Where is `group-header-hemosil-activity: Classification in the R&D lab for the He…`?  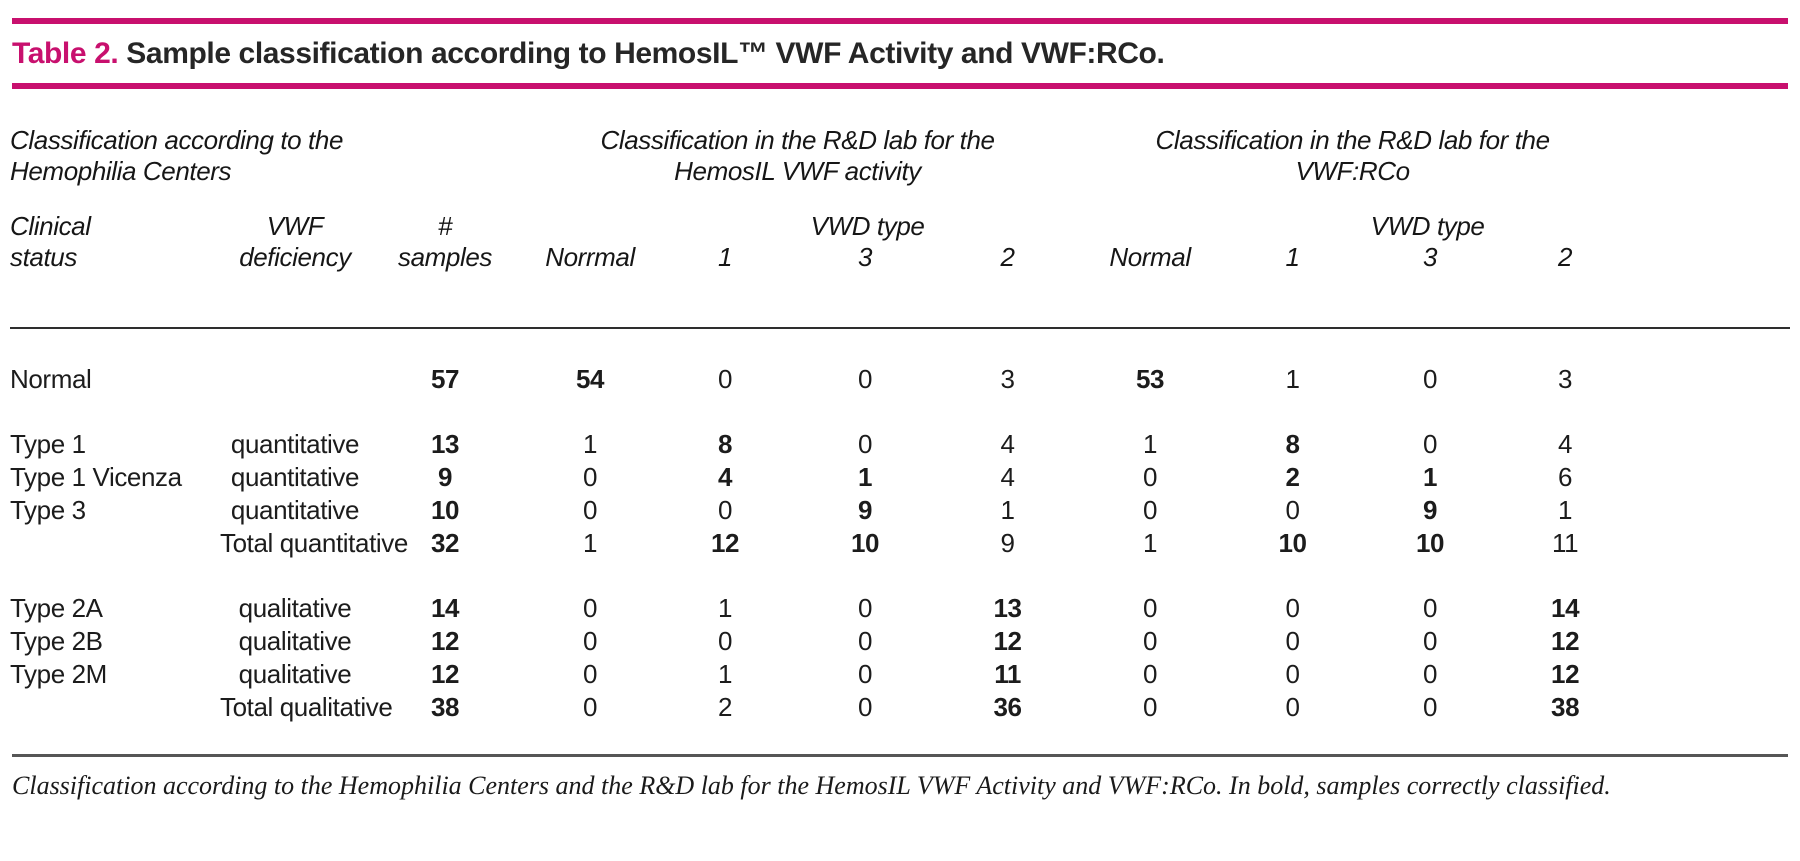
group-header-hemosil-activity: Classification in the R&D lab for the He… is located at coordinates (797, 155).